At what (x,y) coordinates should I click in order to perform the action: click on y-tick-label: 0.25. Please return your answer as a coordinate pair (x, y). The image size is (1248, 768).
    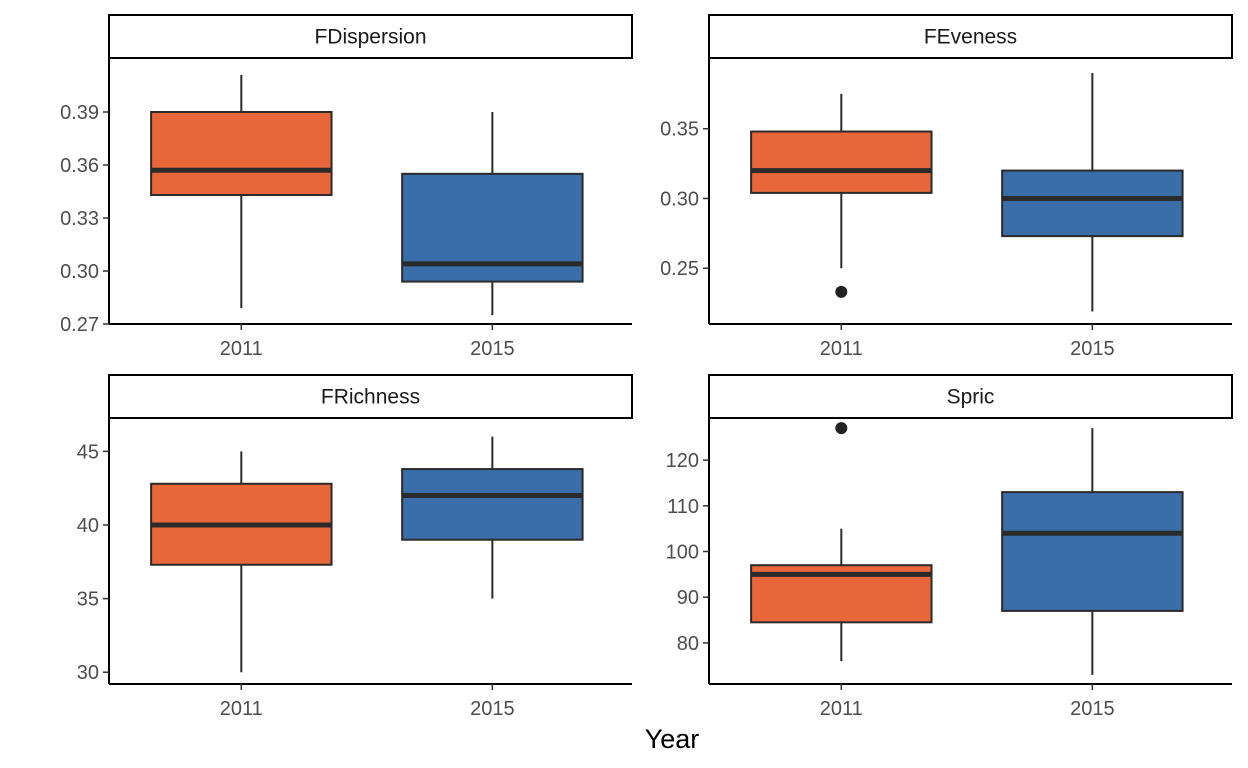
    Looking at the image, I should click on (679, 269).